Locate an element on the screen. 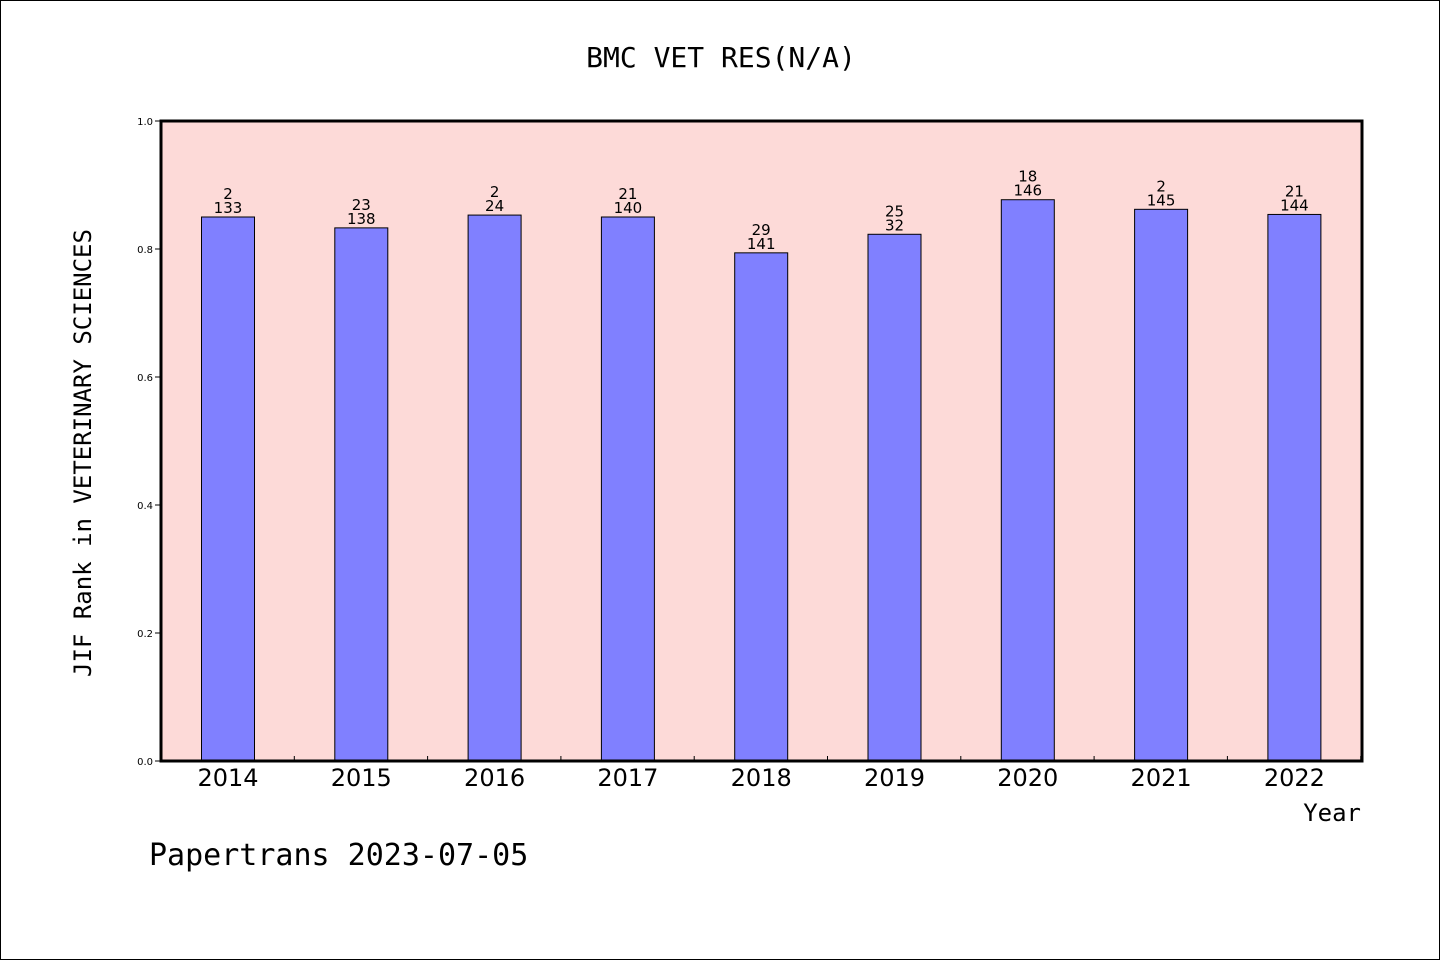 This screenshot has height=960, width=1440. total-label-2022: 144 is located at coordinates (1294, 205).